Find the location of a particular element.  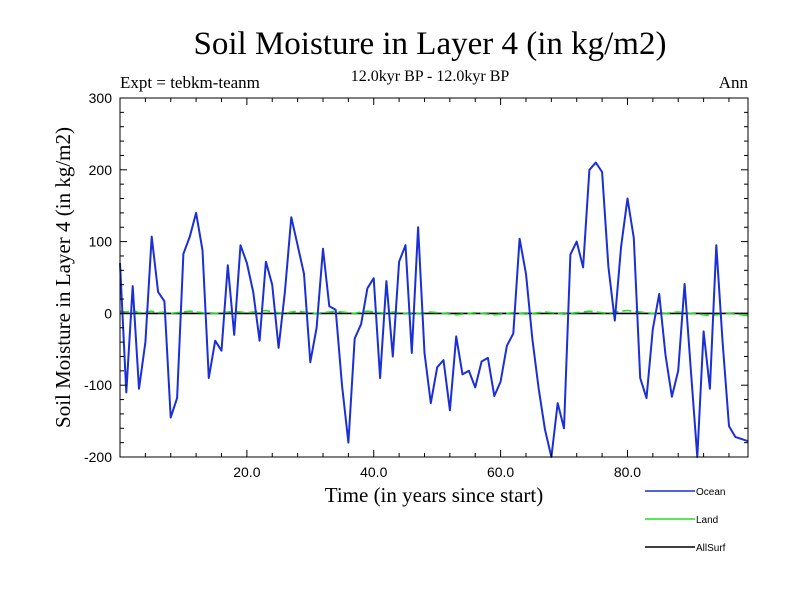

y-tick-label: 200 is located at coordinates (101, 170).